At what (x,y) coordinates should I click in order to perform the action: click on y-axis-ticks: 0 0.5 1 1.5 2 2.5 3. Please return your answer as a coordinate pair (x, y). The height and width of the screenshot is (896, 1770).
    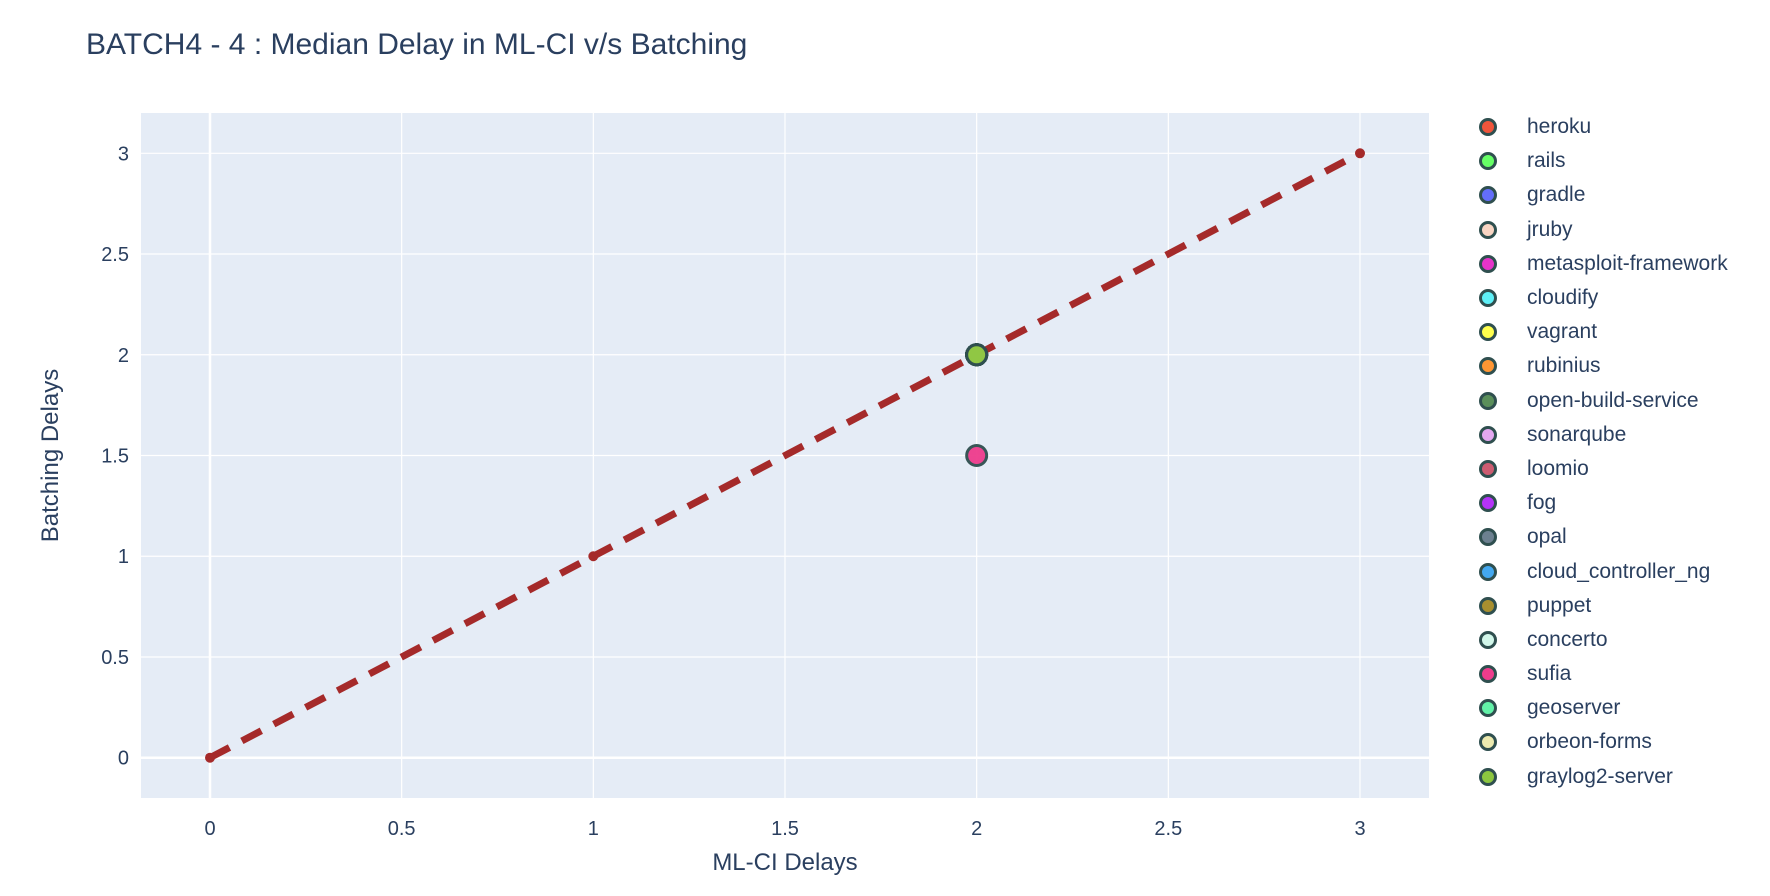
    Looking at the image, I should click on (115, 456).